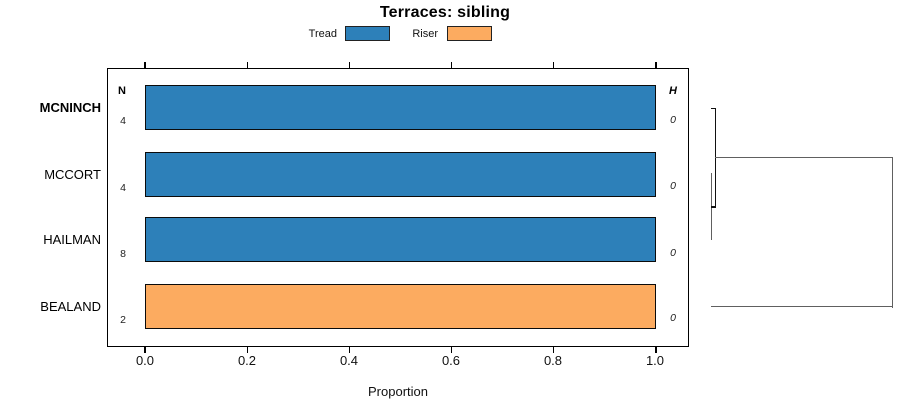 The height and width of the screenshot is (420, 900). Describe the element at coordinates (70, 306) in the screenshot. I see `row-label-bealand: BEALAND` at that location.